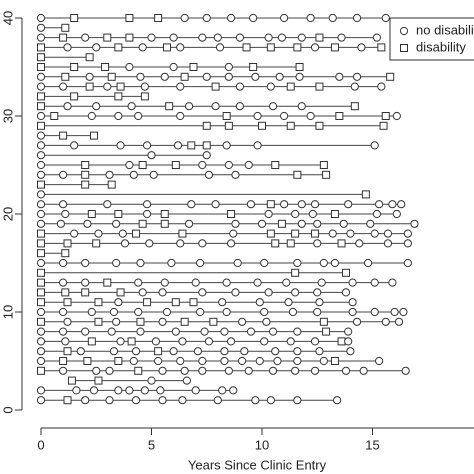  Describe the element at coordinates (7, 18) in the screenshot. I see `y-tick-label: 40` at that location.